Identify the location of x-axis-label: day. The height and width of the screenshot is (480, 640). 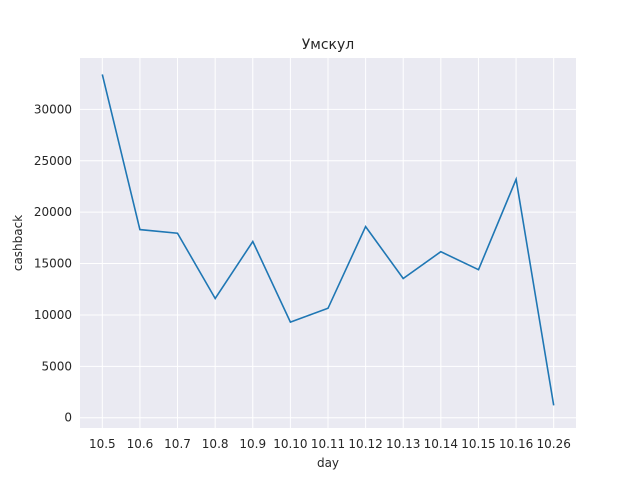
(328, 463).